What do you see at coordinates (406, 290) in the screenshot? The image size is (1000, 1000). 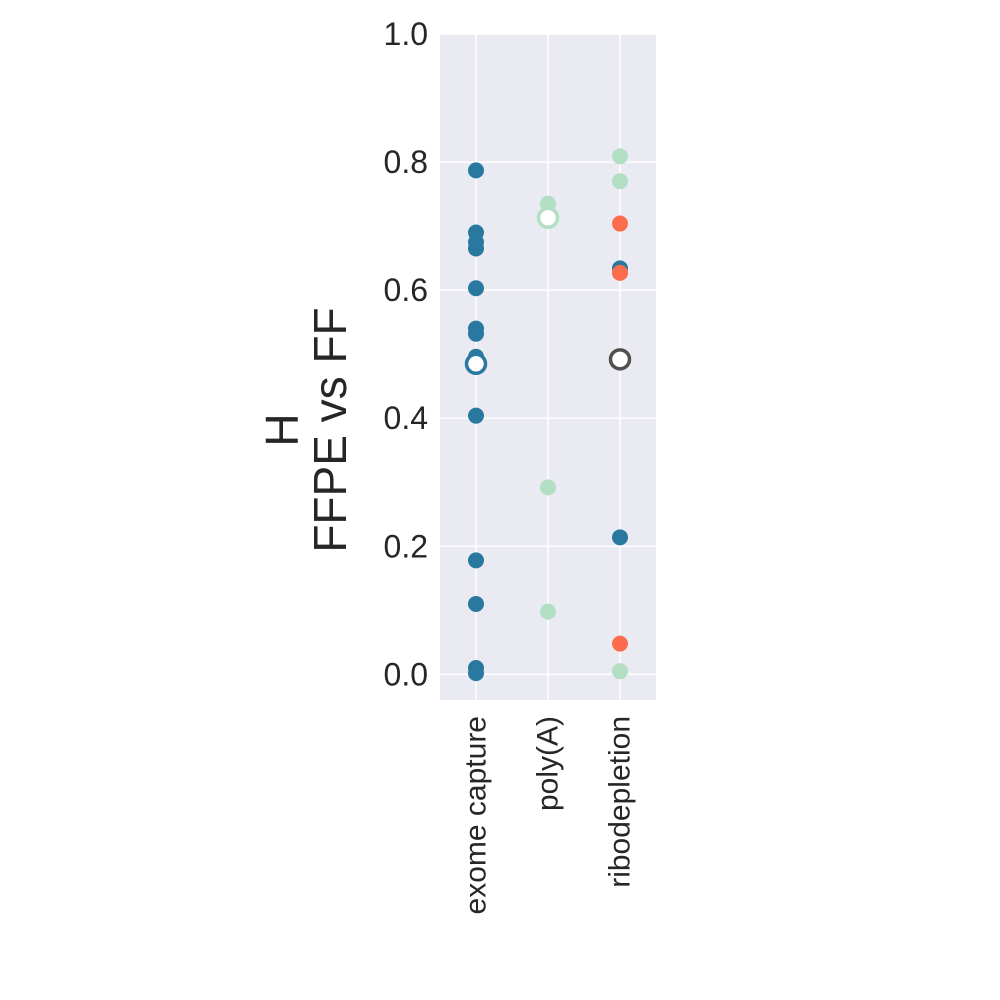 I see `y-tick-label: 0.6` at bounding box center [406, 290].